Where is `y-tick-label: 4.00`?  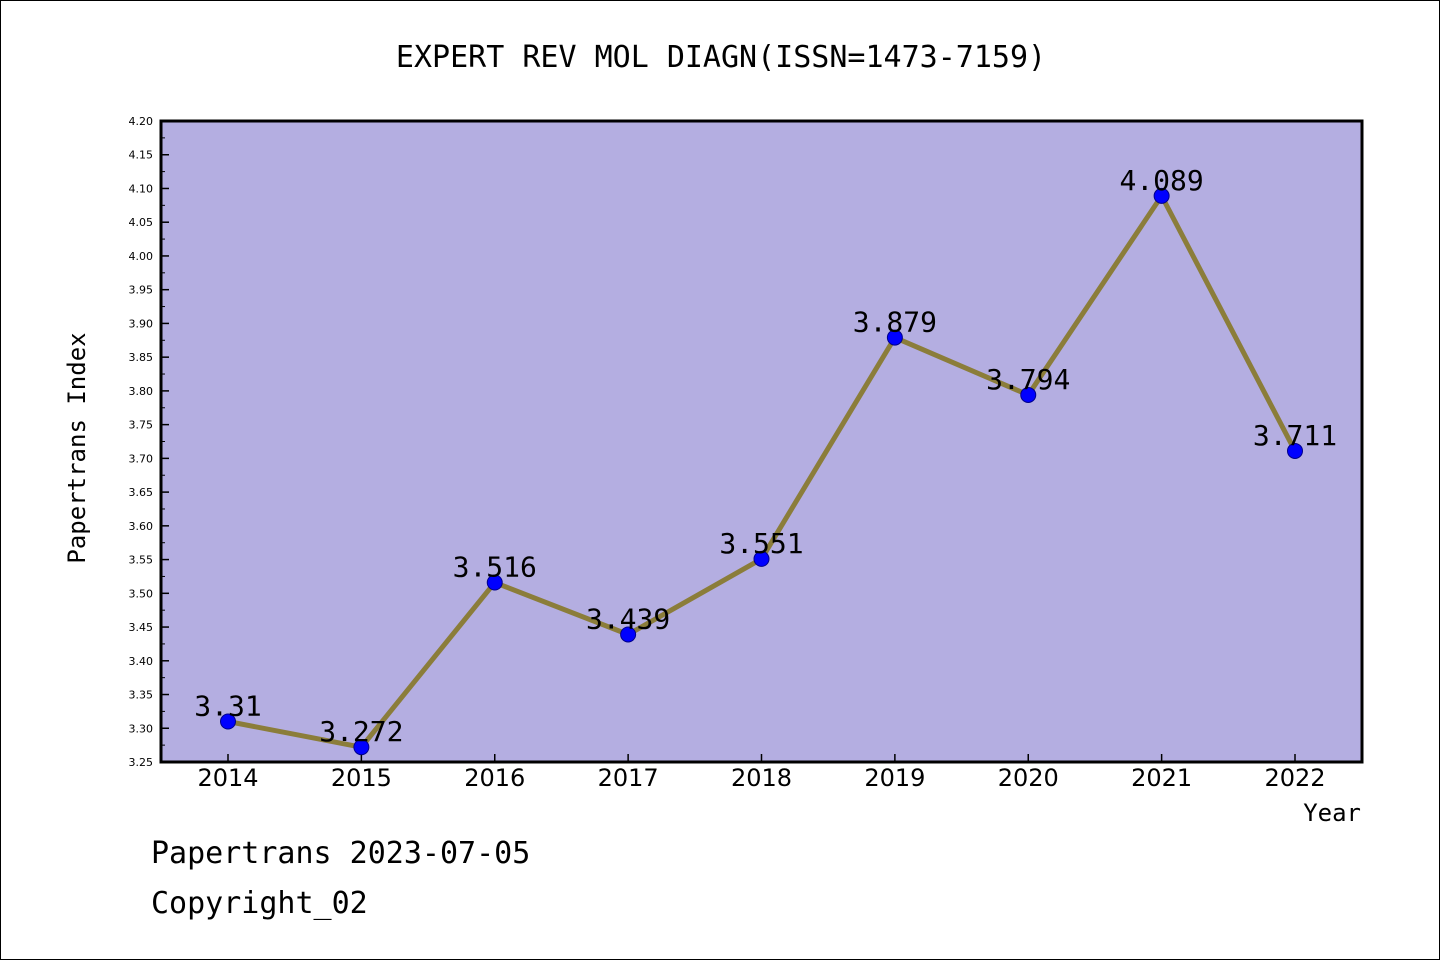
y-tick-label: 4.00 is located at coordinates (141, 256).